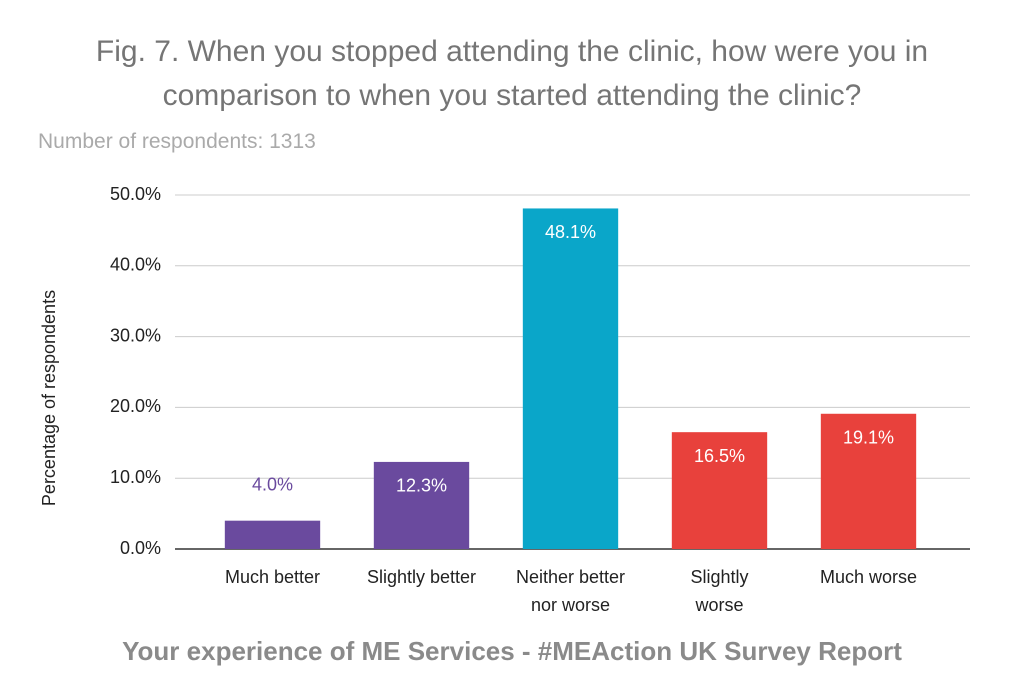  What do you see at coordinates (421, 577) in the screenshot?
I see `x-tick-label: Slightly better` at bounding box center [421, 577].